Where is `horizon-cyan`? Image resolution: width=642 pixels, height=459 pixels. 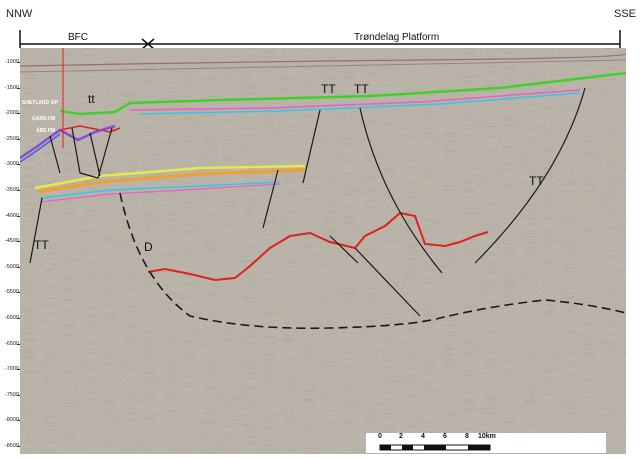 horizon-cyan is located at coordinates (360, 103).